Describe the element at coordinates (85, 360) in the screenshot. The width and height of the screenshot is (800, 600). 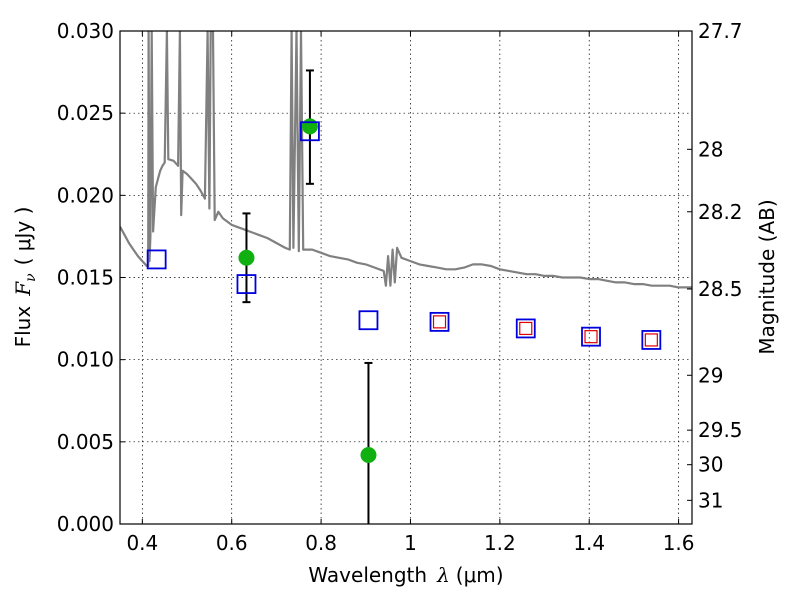
I see `y-tick-label: 0.010` at that location.